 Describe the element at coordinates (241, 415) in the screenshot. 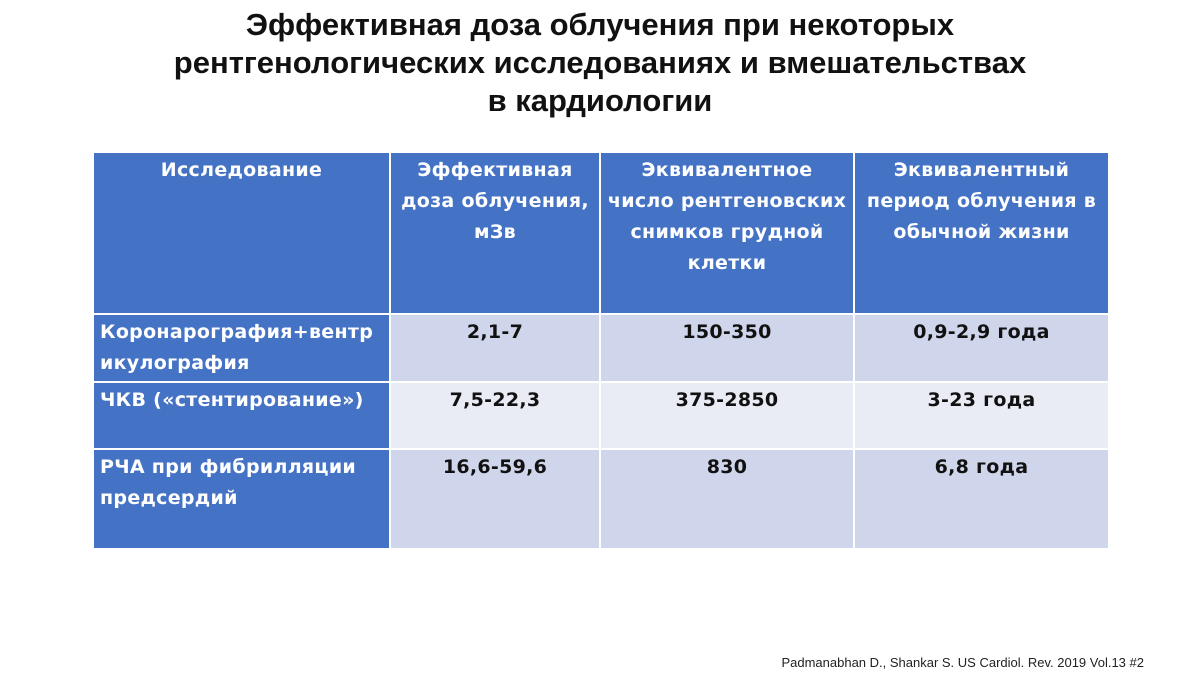

I see `cell-procedure: ЧКВ («стентирование»)` at that location.